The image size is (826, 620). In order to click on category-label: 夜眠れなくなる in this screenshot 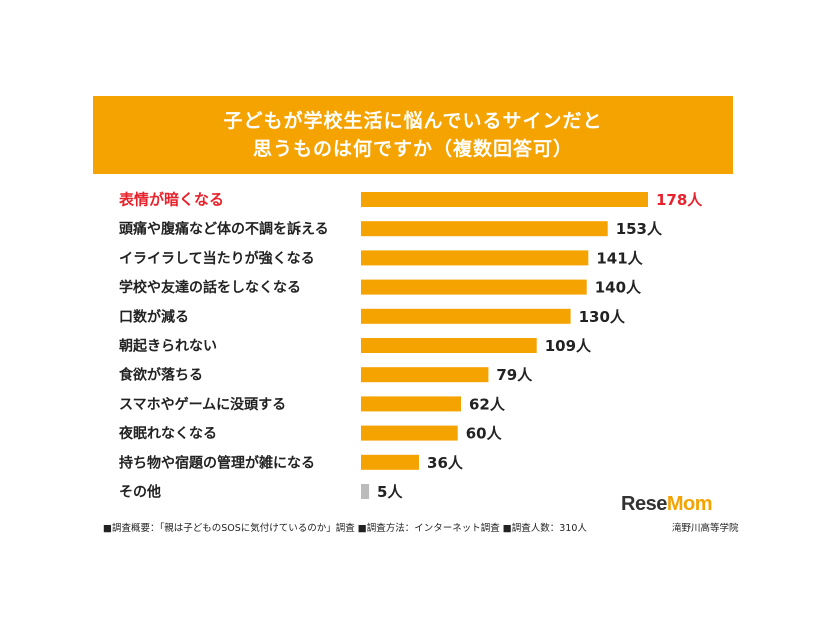, I will do `click(167, 433)`.